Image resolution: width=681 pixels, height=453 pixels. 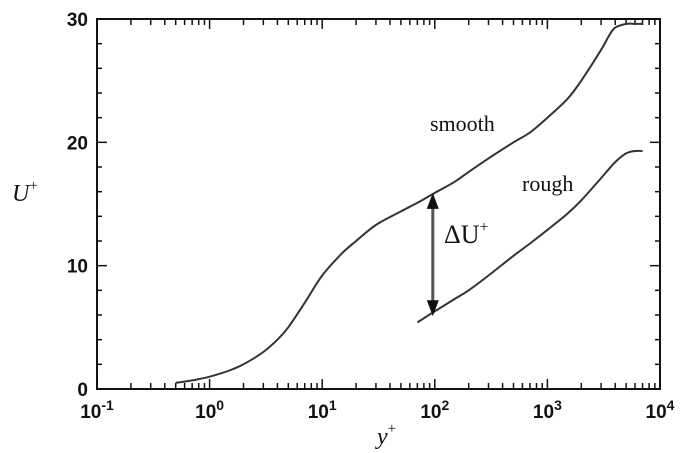 I want to click on x-axis-label: y+, so click(x=385, y=435).